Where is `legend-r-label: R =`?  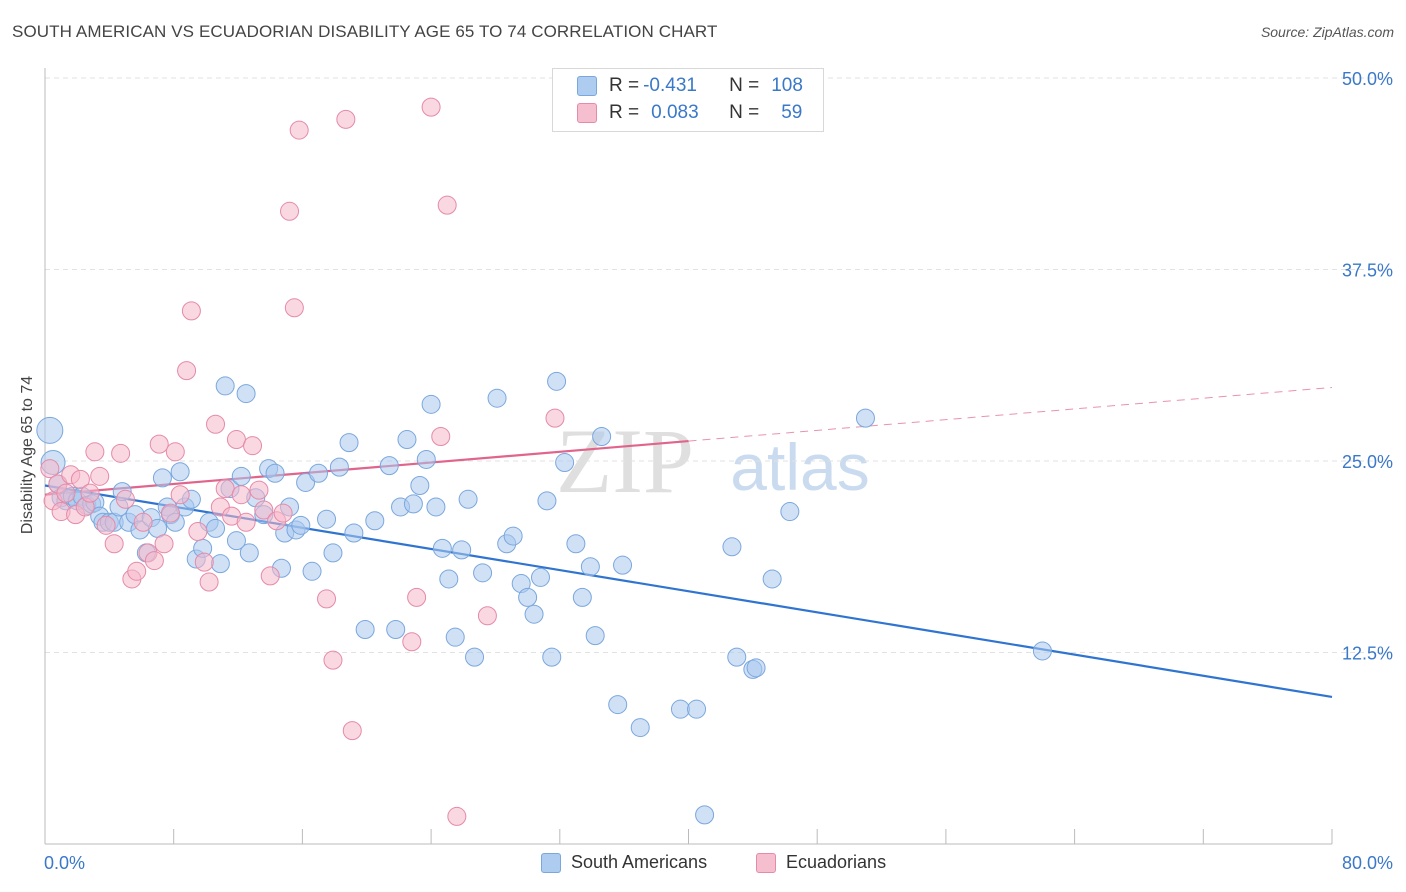 legend-r-label: R = is located at coordinates (624, 85).